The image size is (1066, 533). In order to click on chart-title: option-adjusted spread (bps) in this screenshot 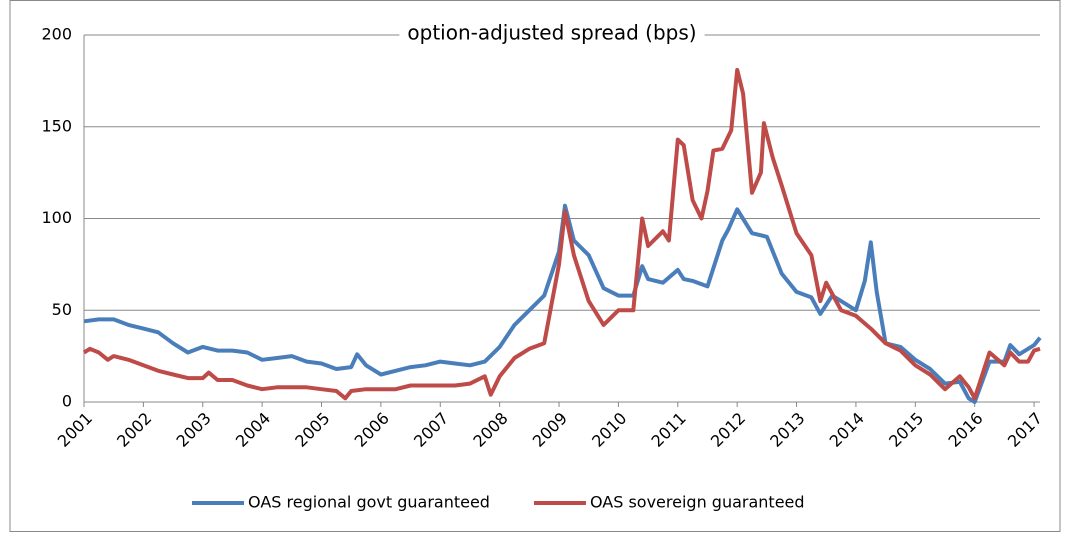, I will do `click(551, 33)`.